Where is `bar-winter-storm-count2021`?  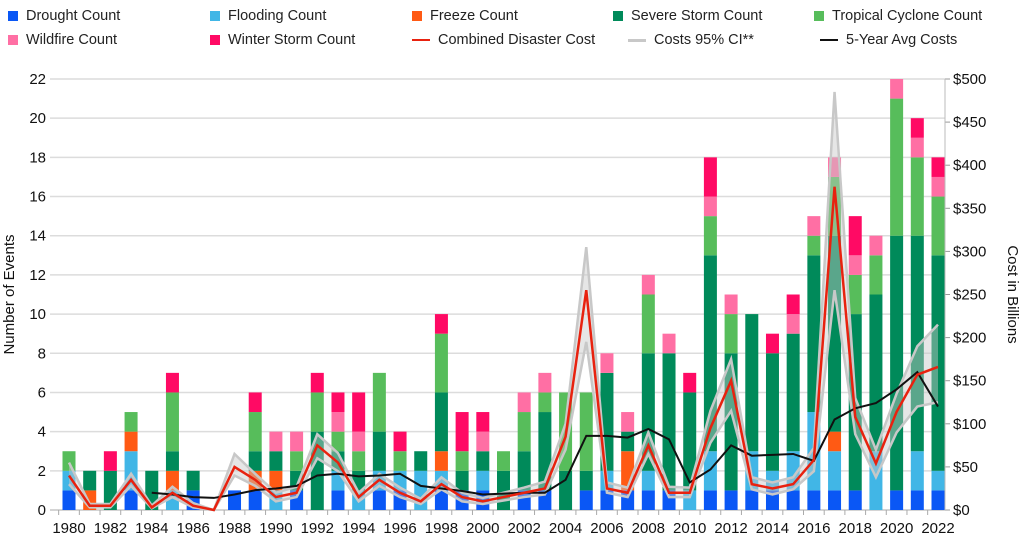 bar-winter-storm-count2021 is located at coordinates (917, 128).